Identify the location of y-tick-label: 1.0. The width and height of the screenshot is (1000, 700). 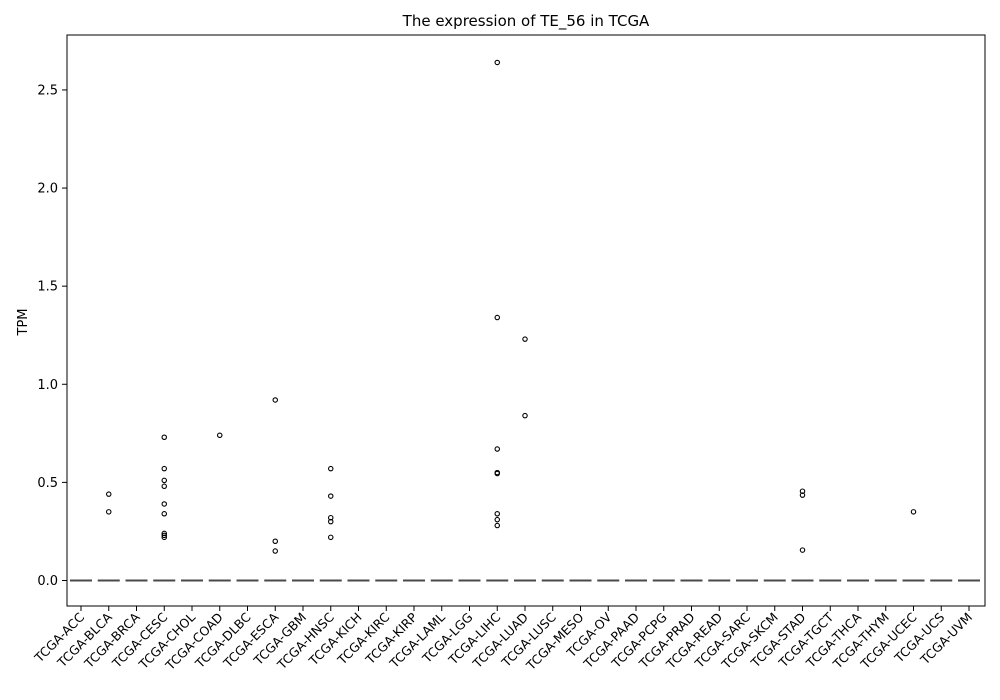
(47, 385).